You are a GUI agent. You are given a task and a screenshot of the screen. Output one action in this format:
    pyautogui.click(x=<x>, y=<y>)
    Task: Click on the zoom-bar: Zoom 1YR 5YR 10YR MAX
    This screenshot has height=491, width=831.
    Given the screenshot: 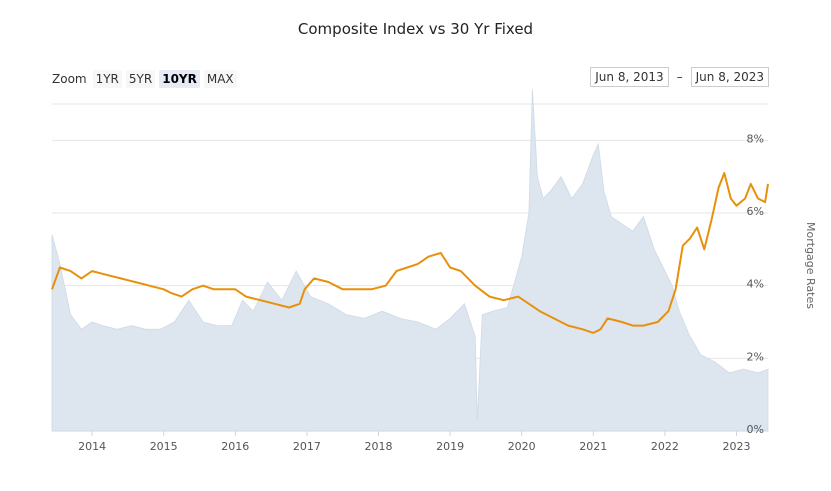 What is the action you would take?
    pyautogui.click(x=146, y=79)
    